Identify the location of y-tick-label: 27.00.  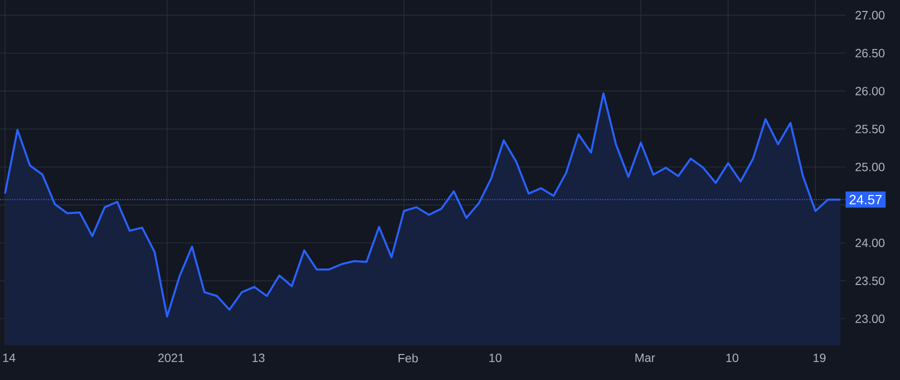
(870, 15).